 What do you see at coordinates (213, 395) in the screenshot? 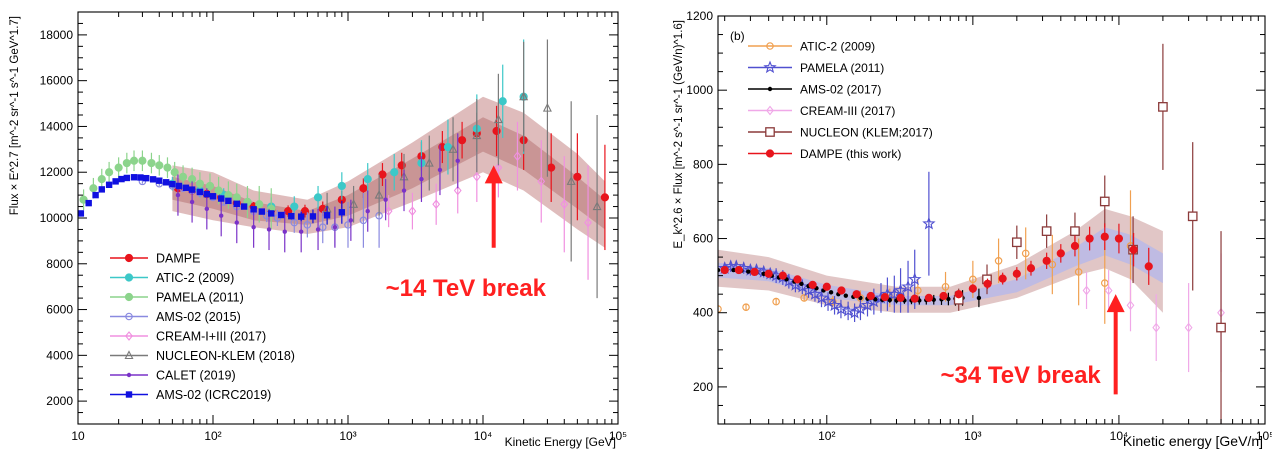
I see `legend-label: AMS-02 (ICRC2019)` at bounding box center [213, 395].